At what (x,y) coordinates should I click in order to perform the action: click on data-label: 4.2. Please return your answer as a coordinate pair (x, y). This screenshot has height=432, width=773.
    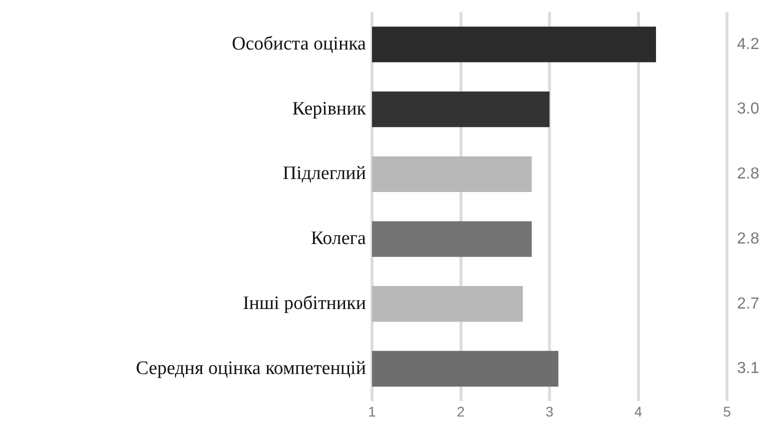
    Looking at the image, I should click on (748, 44).